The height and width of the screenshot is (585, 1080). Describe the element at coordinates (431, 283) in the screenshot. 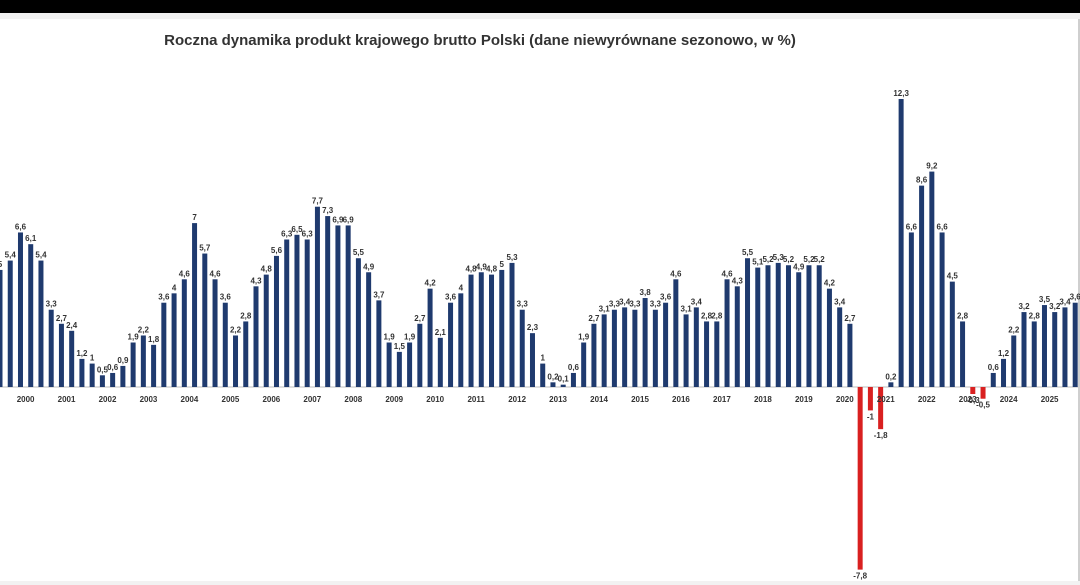

I see `value-label: 4,2` at that location.